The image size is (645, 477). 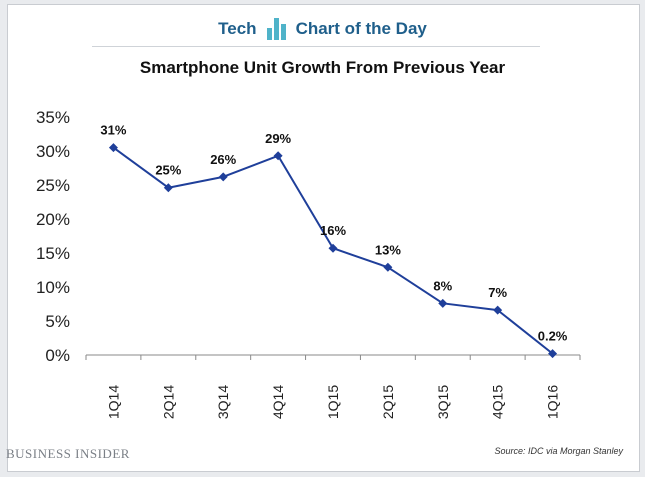 I want to click on x-tick-label: 2Q15, so click(x=388, y=402).